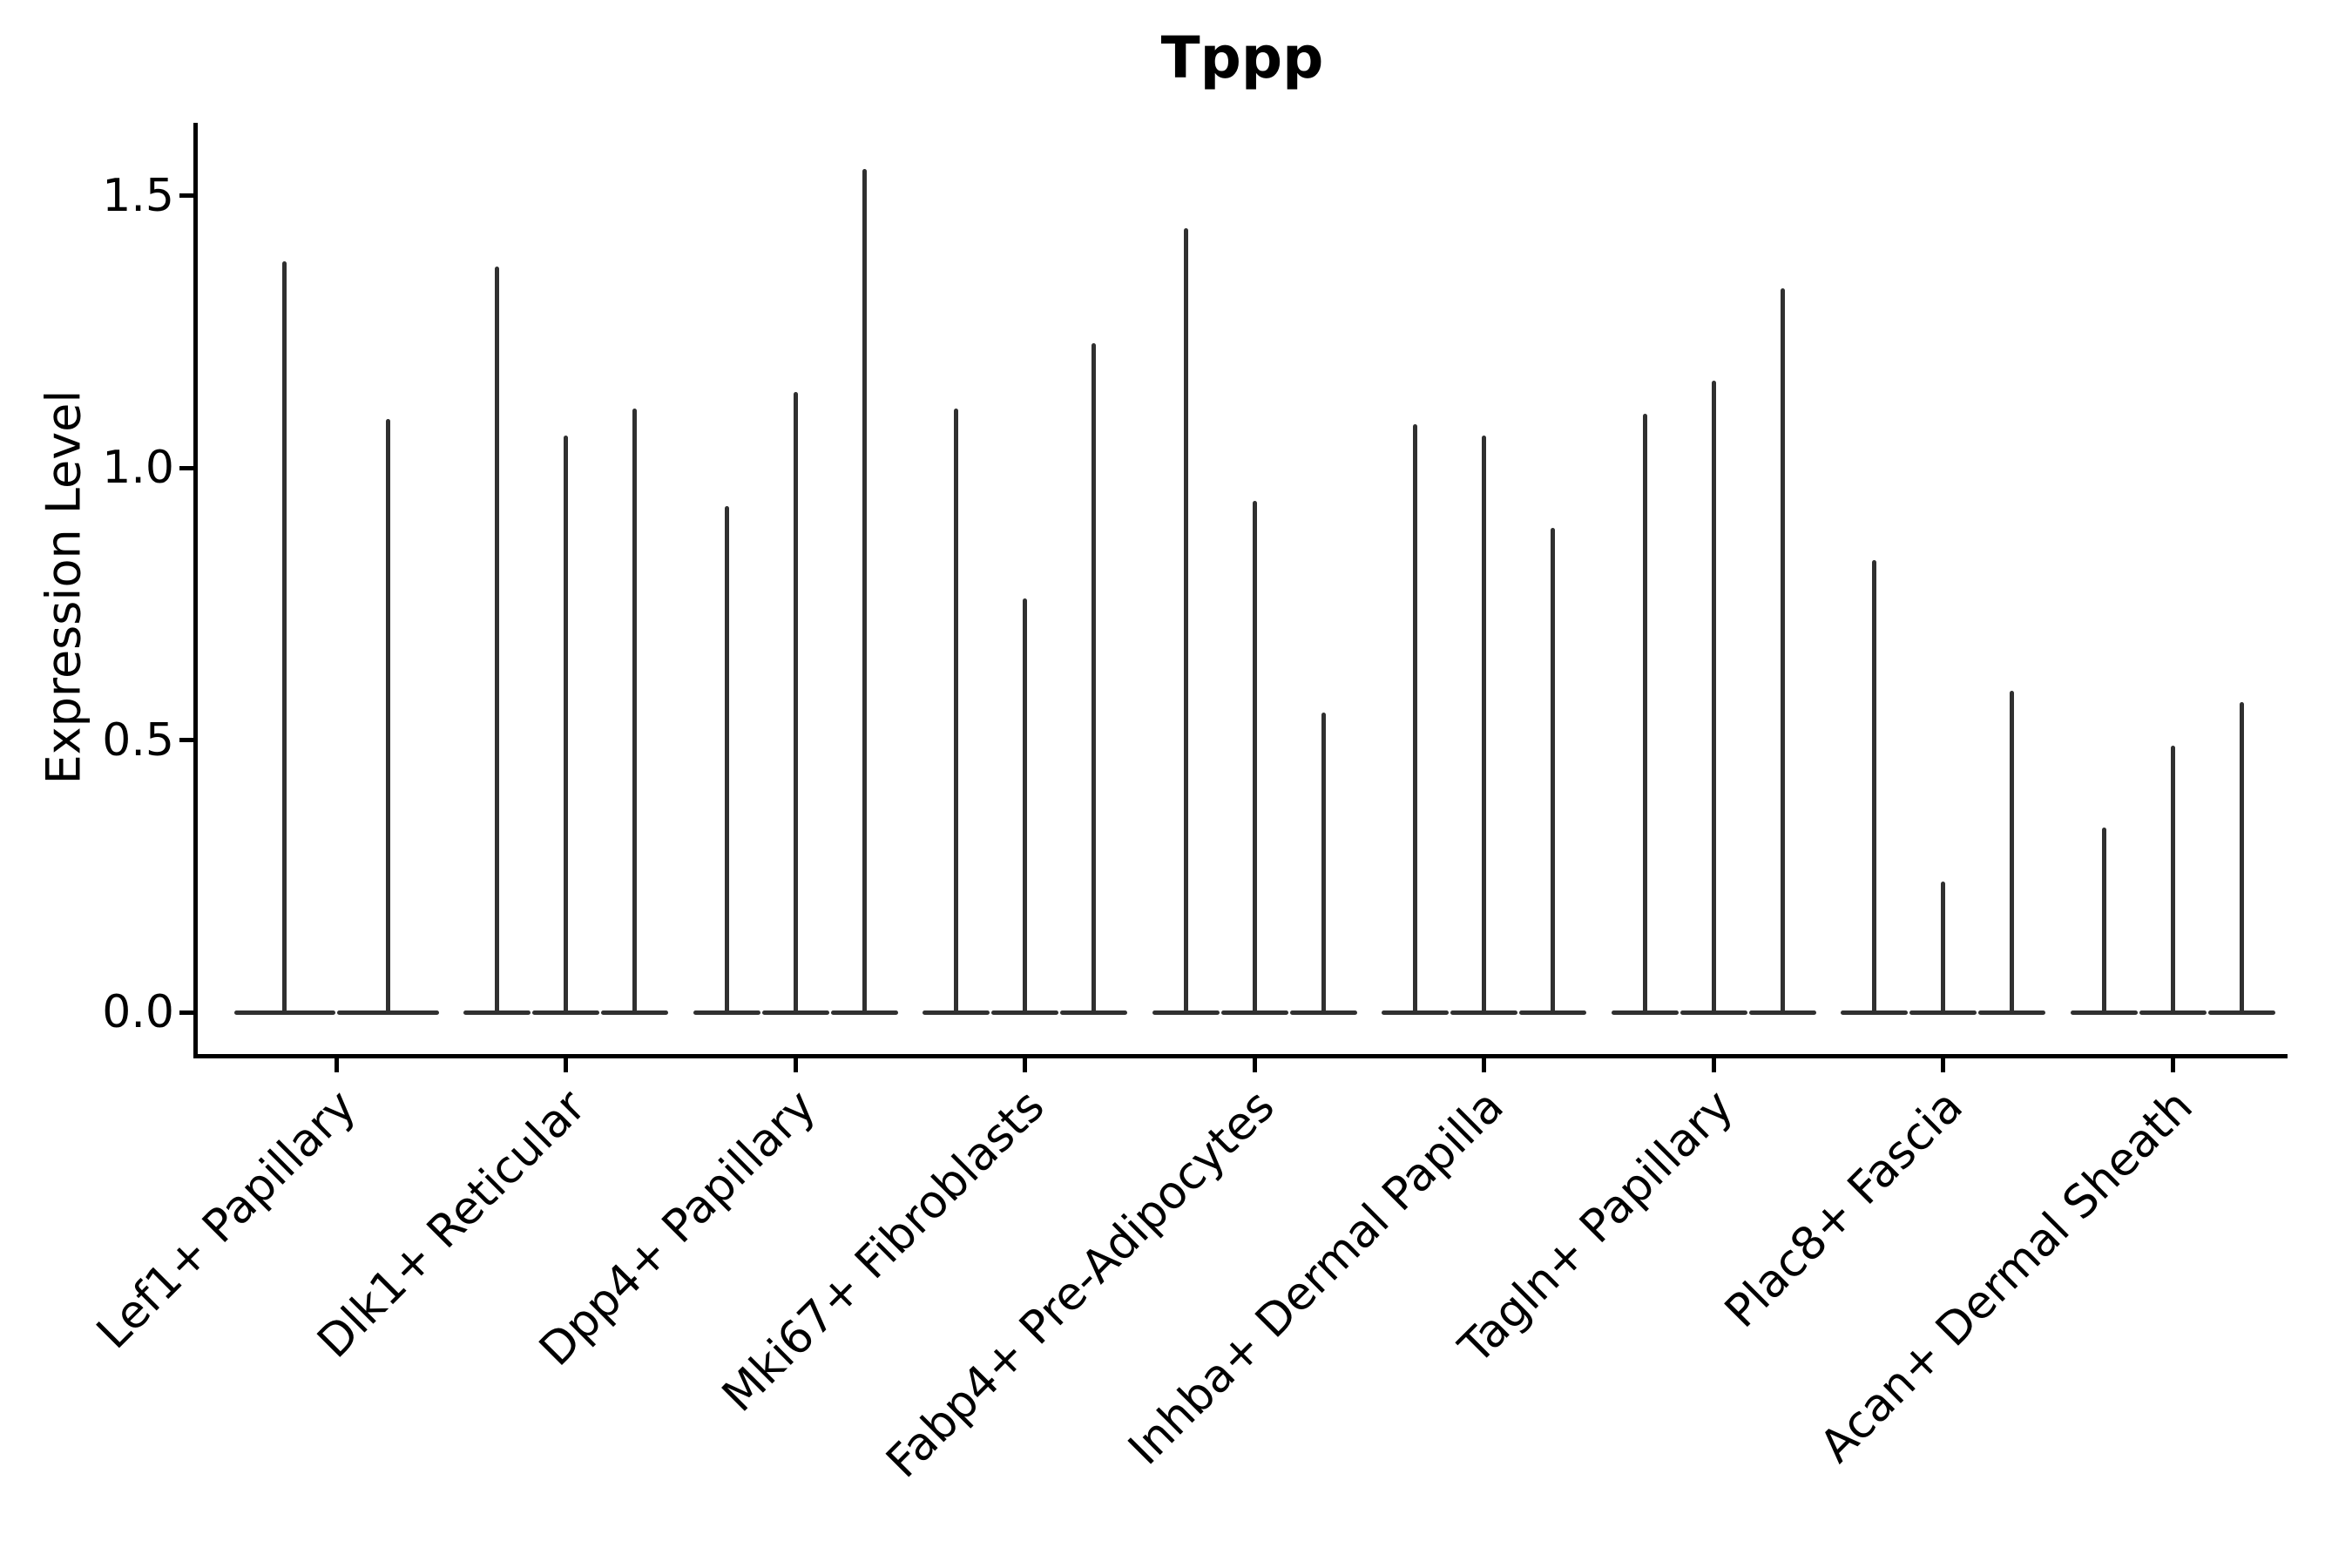 This screenshot has width=2352, height=1568. I want to click on y-tick-label: 1.5, so click(138, 195).